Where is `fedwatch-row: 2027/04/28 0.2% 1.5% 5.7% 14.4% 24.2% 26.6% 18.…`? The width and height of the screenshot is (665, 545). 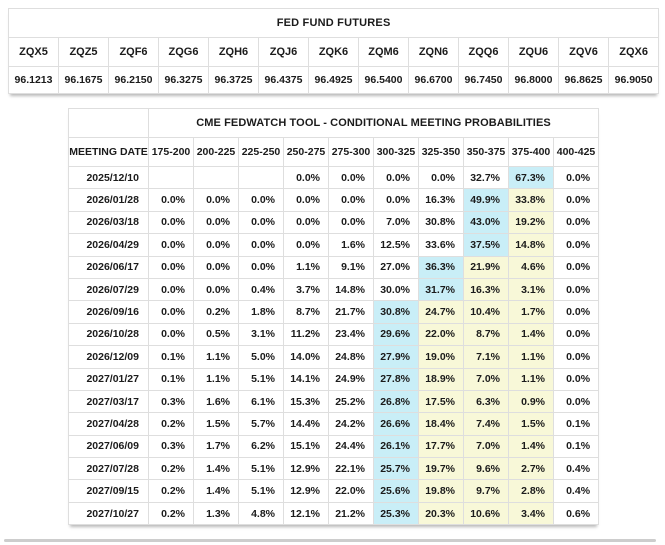
fedwatch-row: 2027/04/28 0.2% 1.5% 5.7% 14.4% 24.2% 26.6% 18.… is located at coordinates (334, 424).